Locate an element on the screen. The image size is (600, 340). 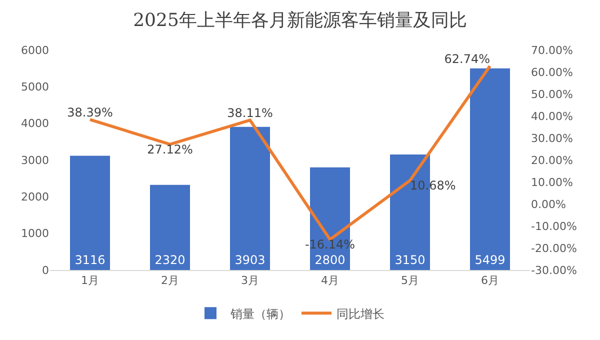
y2-tick-label: 50.00% is located at coordinates (552, 94).